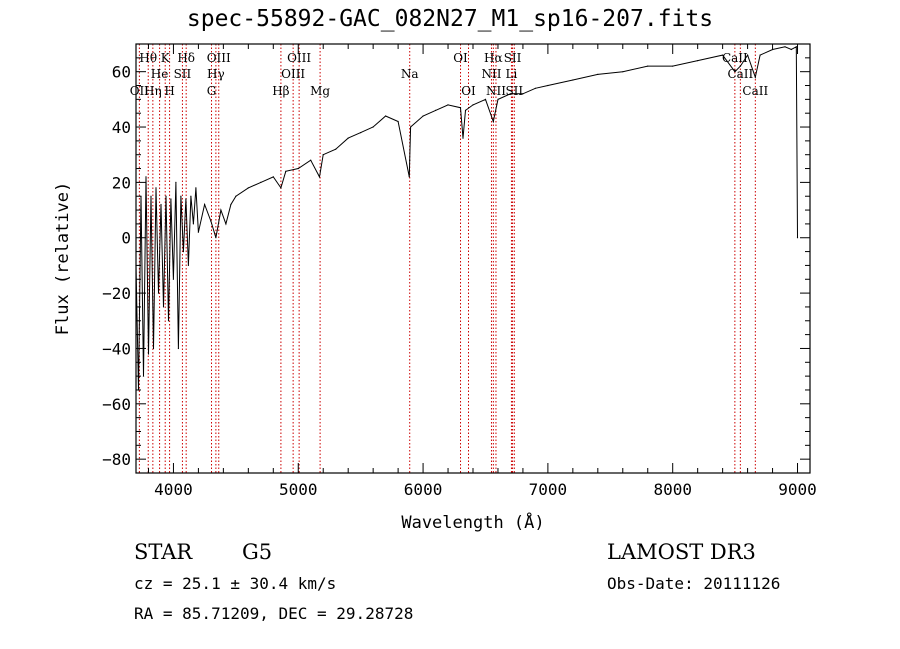 The width and height of the screenshot is (900, 649). Describe the element at coordinates (121, 127) in the screenshot. I see `y-tick-label-6: 40` at that location.